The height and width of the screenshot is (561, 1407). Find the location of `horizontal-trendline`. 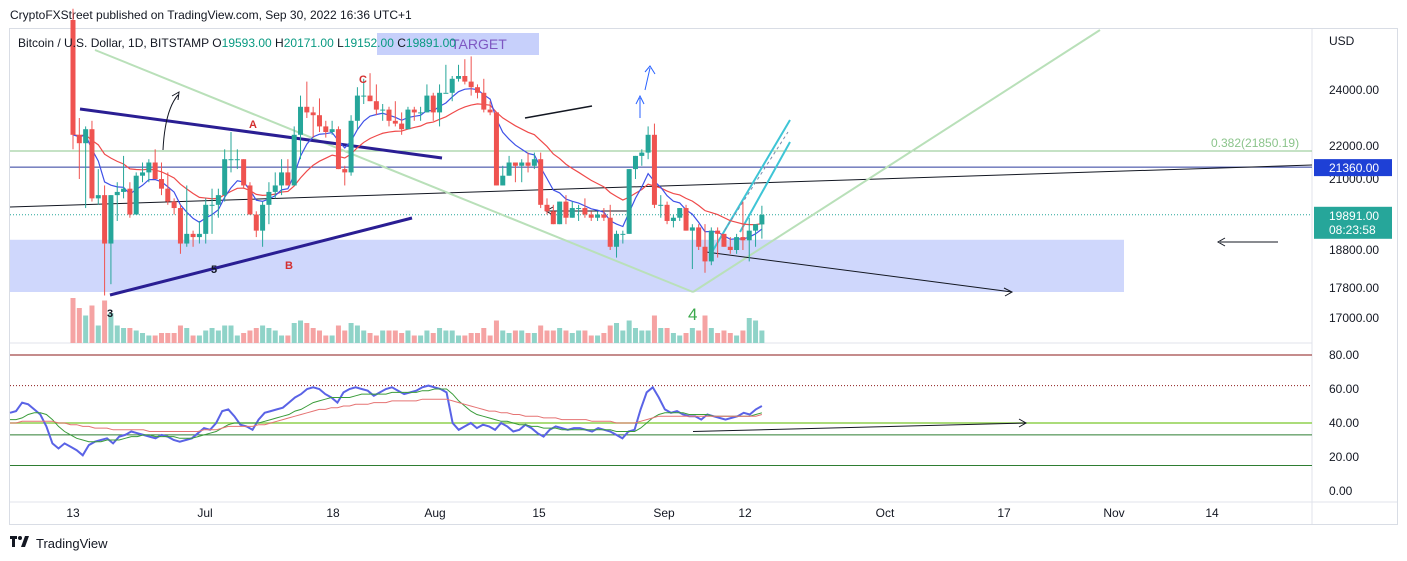

horizontal-trendline is located at coordinates (661, 186).